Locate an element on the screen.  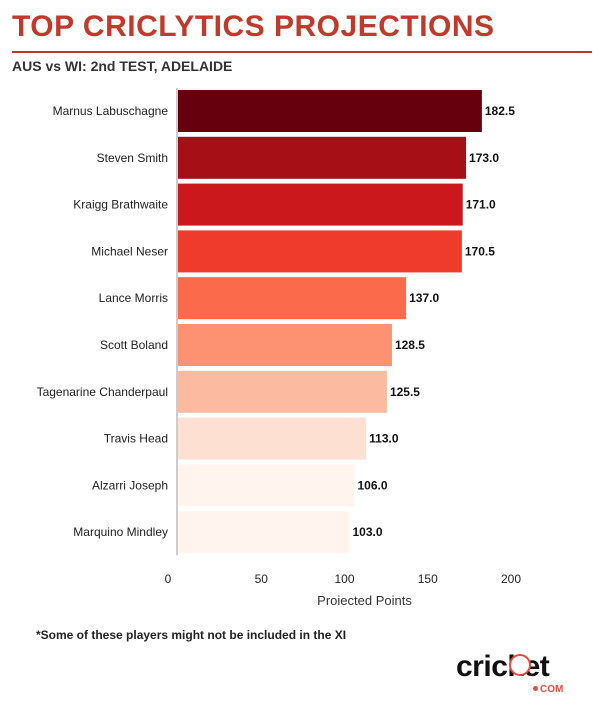
data-label: 103.0 is located at coordinates (367, 532).